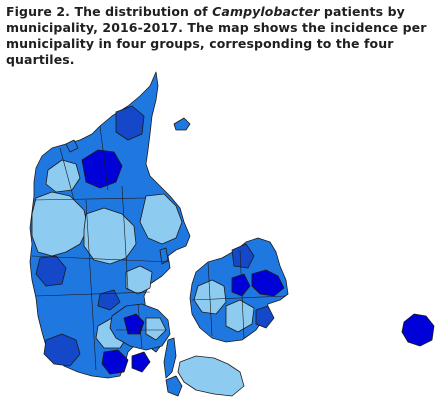 This screenshot has width=440, height=410. What do you see at coordinates (266, 11) in the screenshot?
I see `organism-name: Campylobacter` at bounding box center [266, 11].